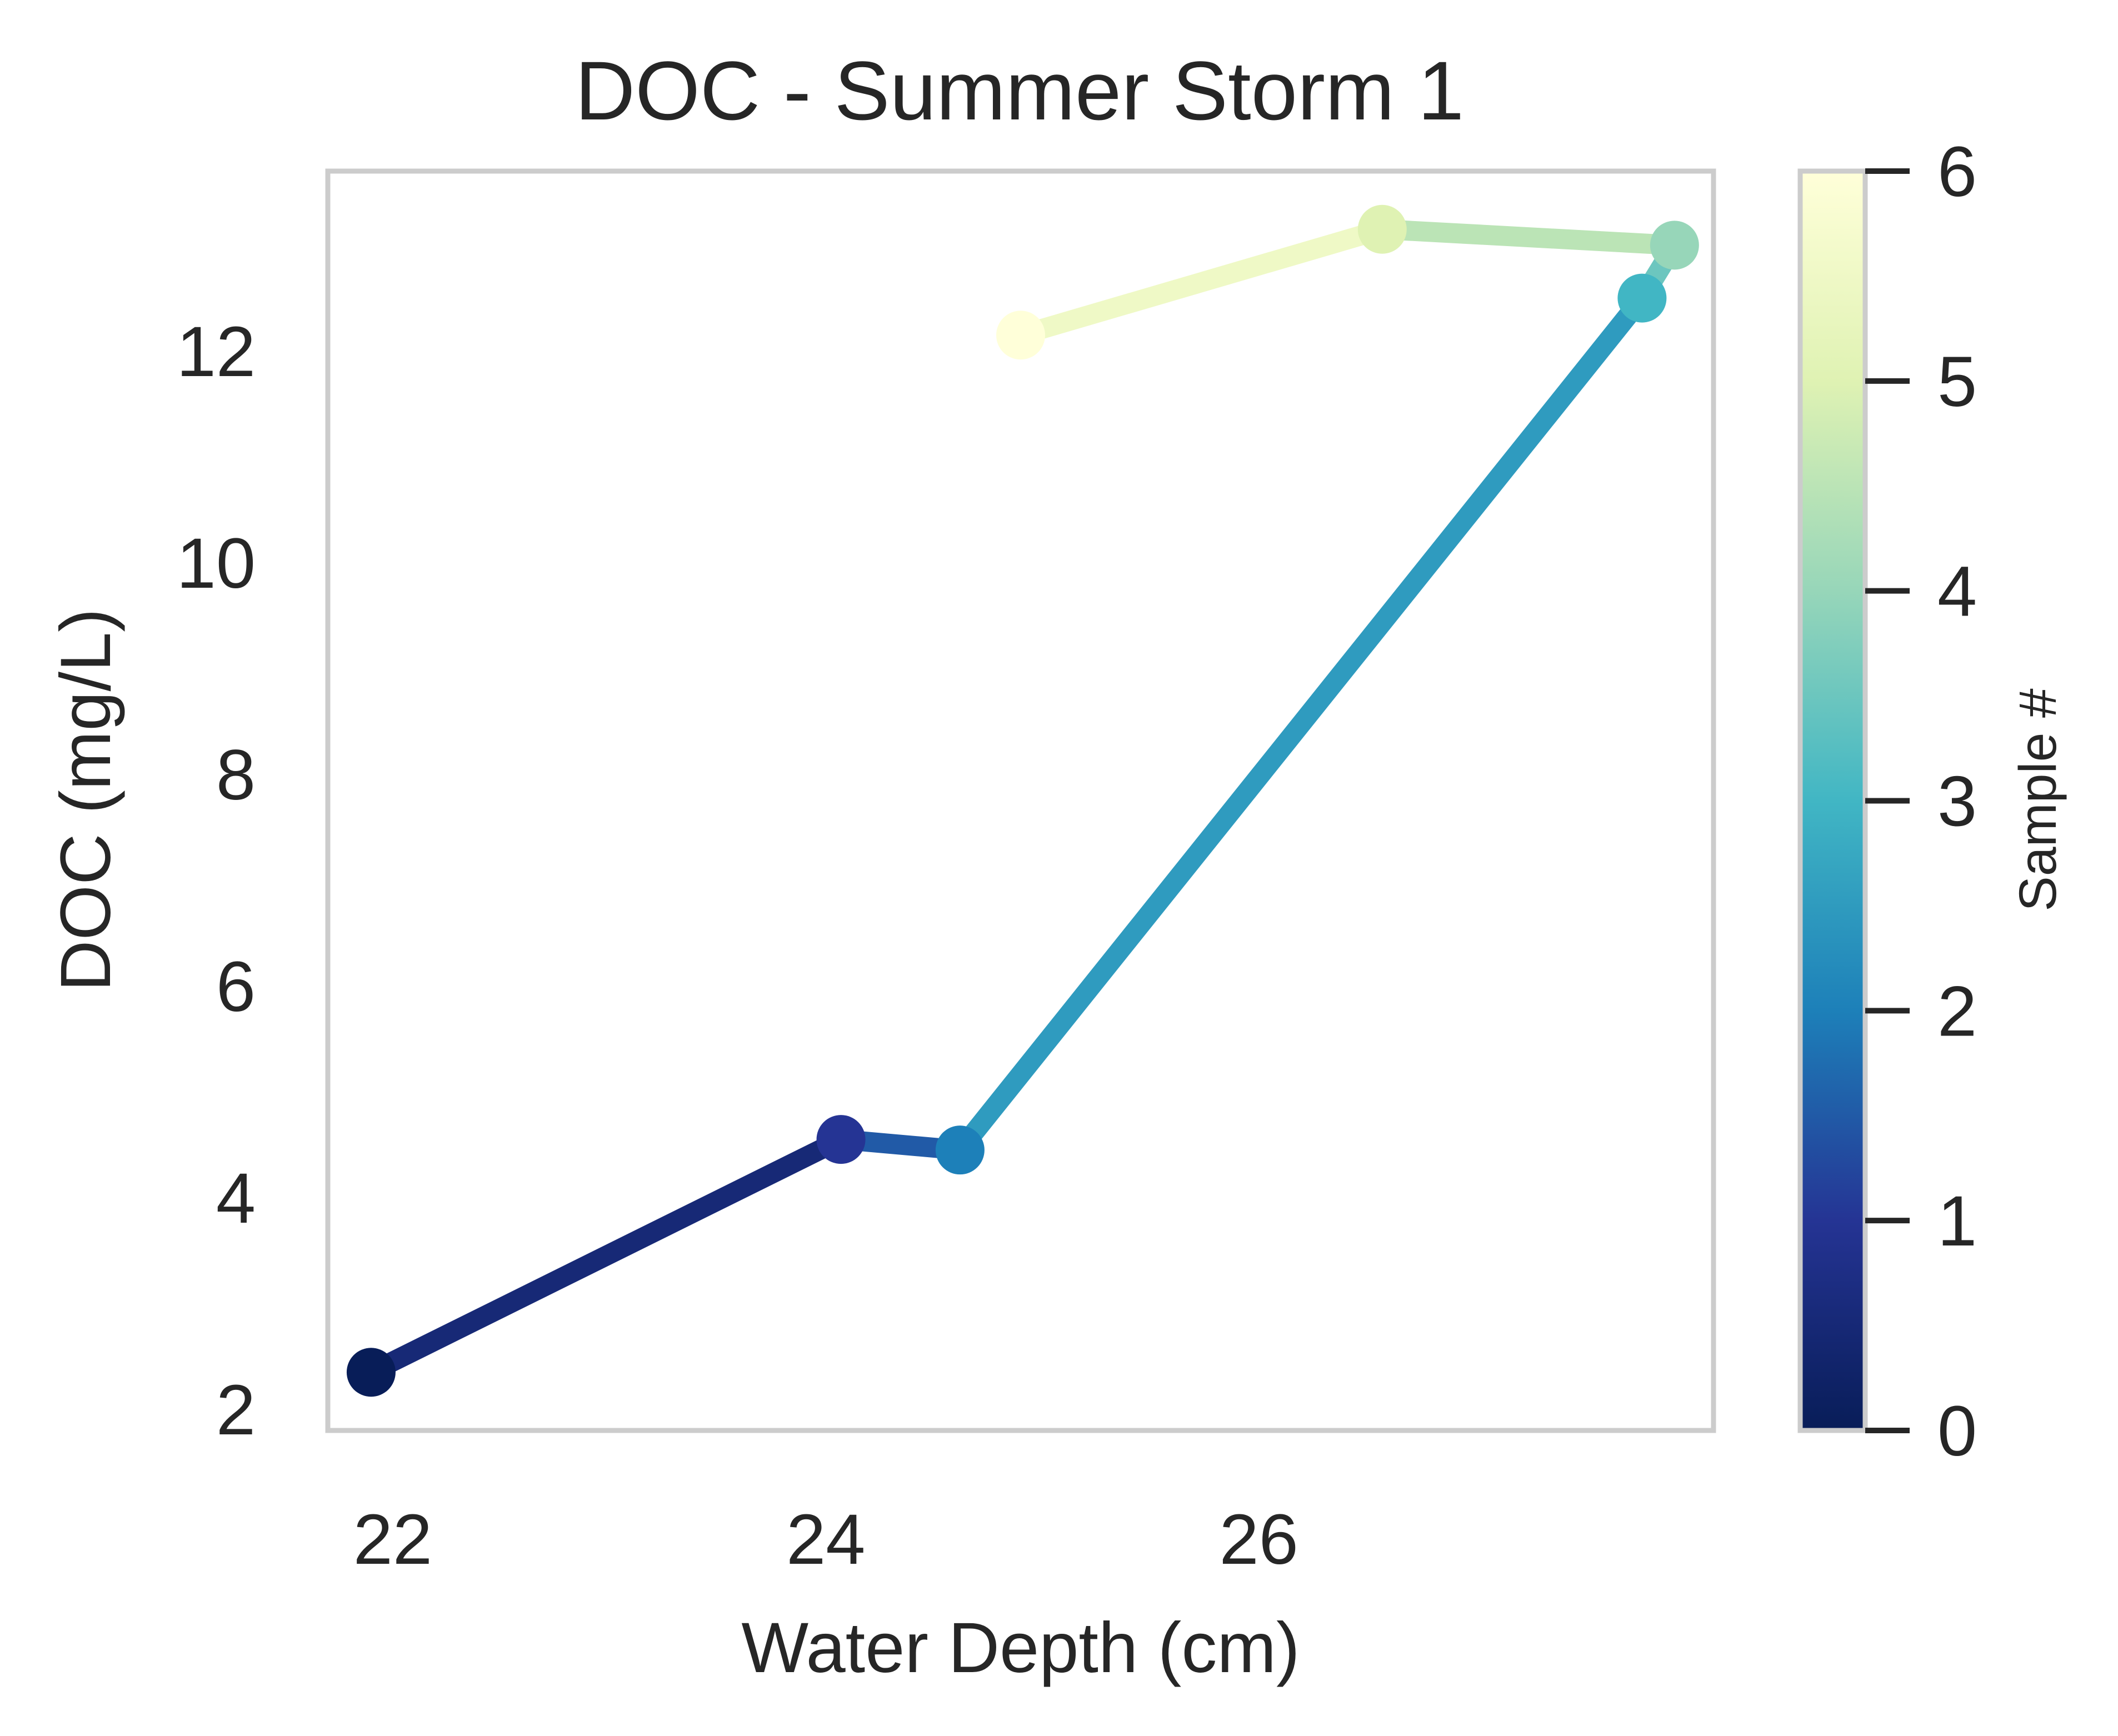  I want to click on y-axis-label: DOC (mg/L), so click(86, 800).